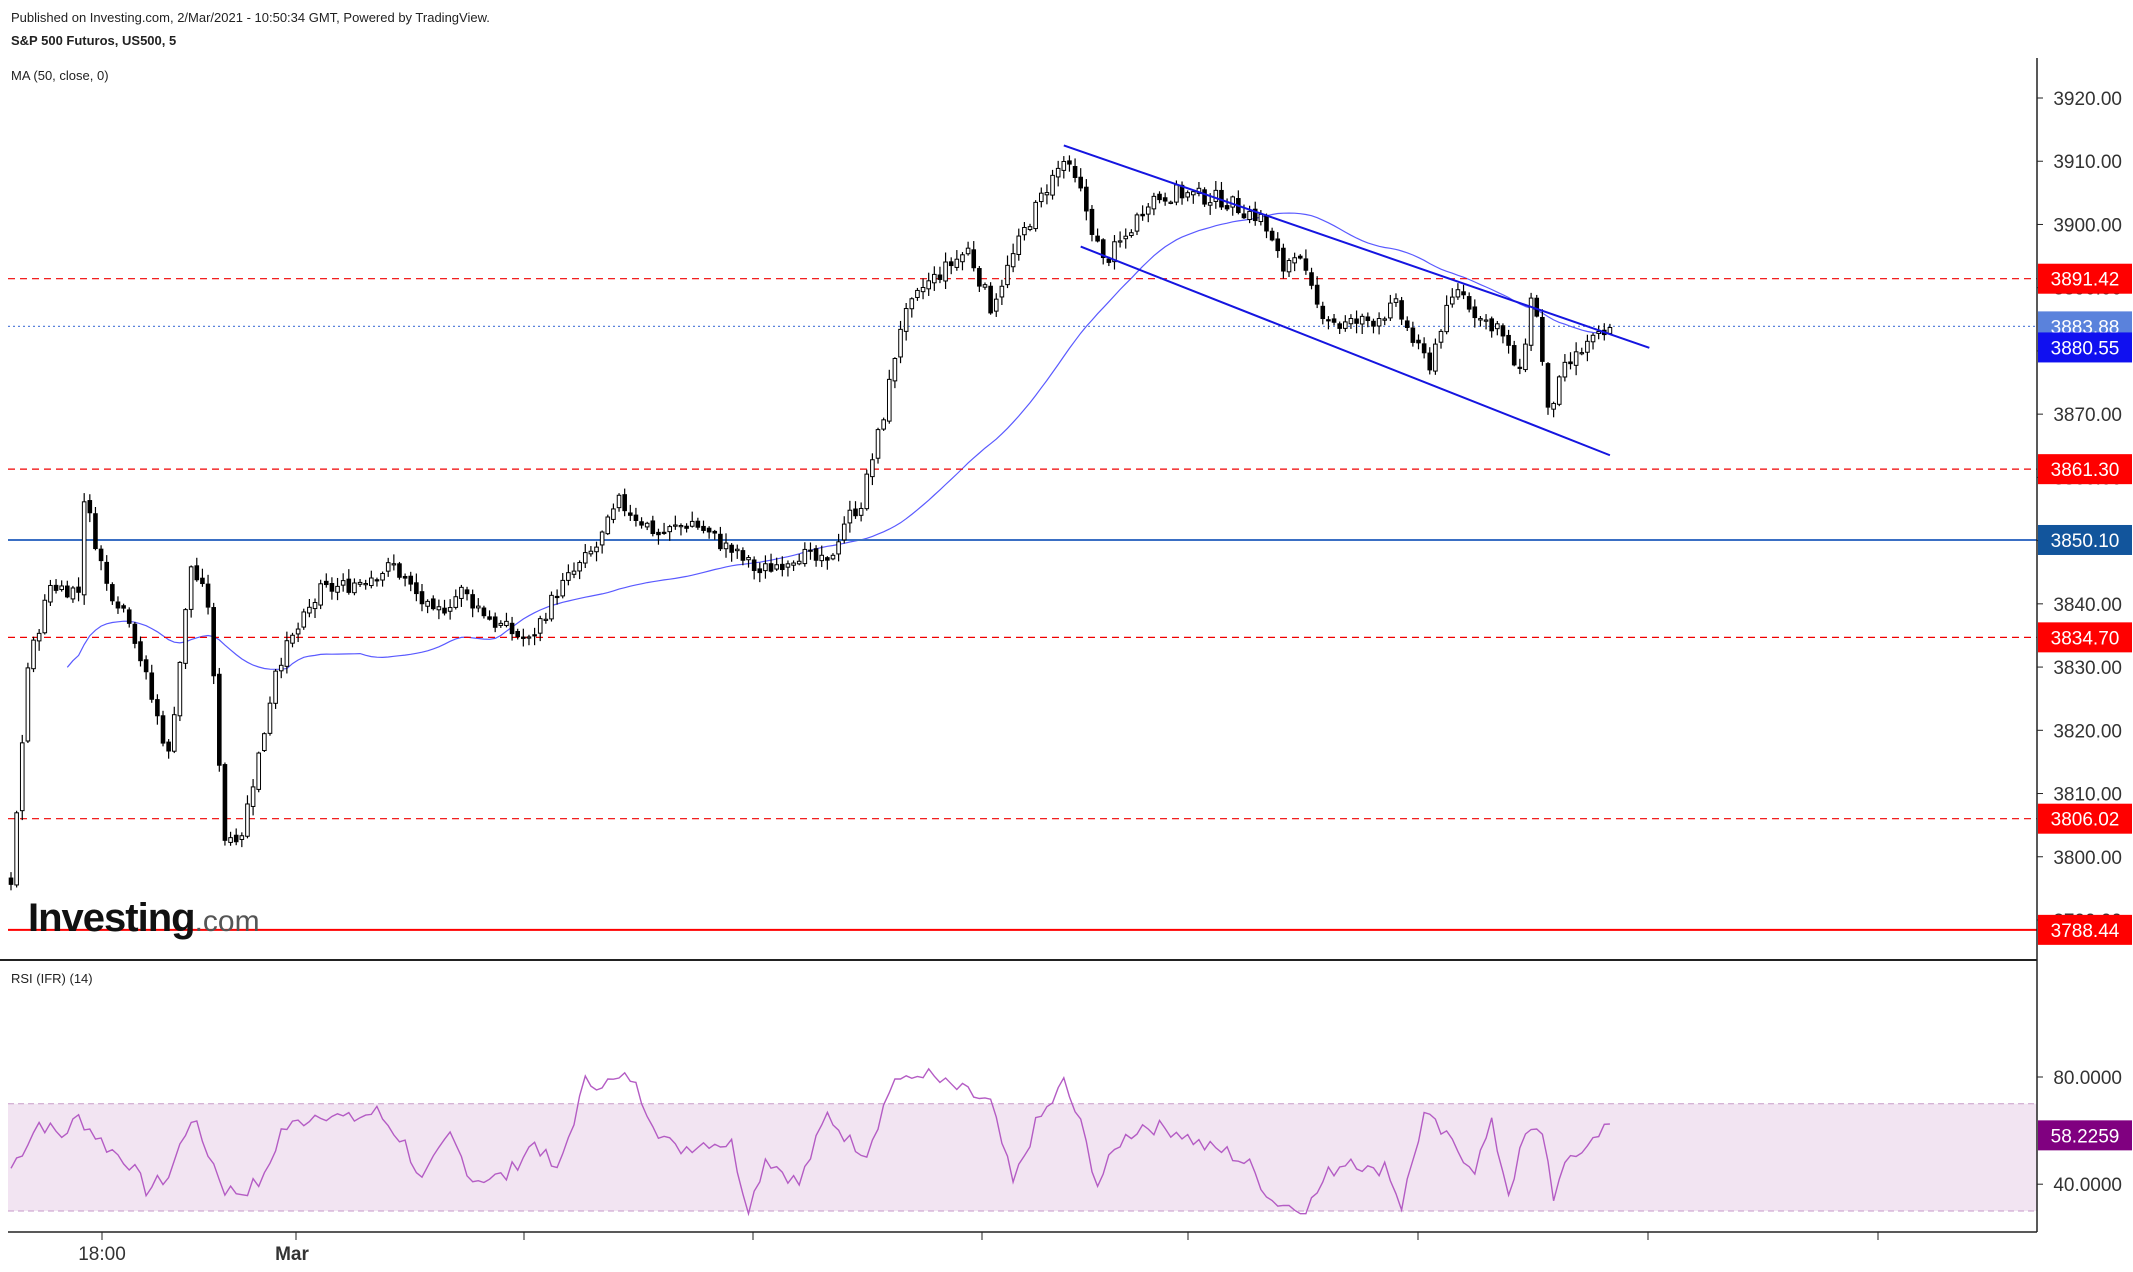 This screenshot has width=2133, height=1272. Describe the element at coordinates (1345, 351) in the screenshot. I see `channel-lower-line` at that location.